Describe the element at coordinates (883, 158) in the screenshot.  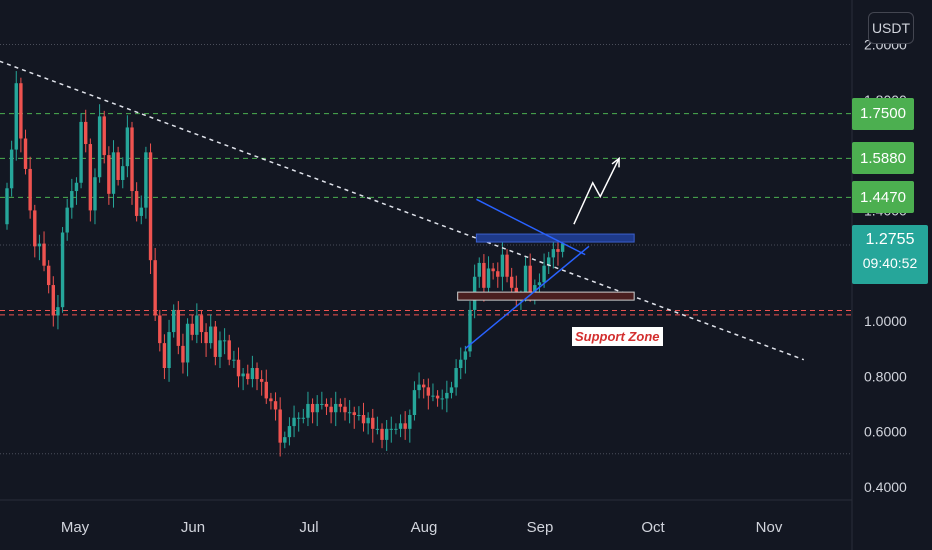
I see `price-tag-level-2: 1.5880` at that location.